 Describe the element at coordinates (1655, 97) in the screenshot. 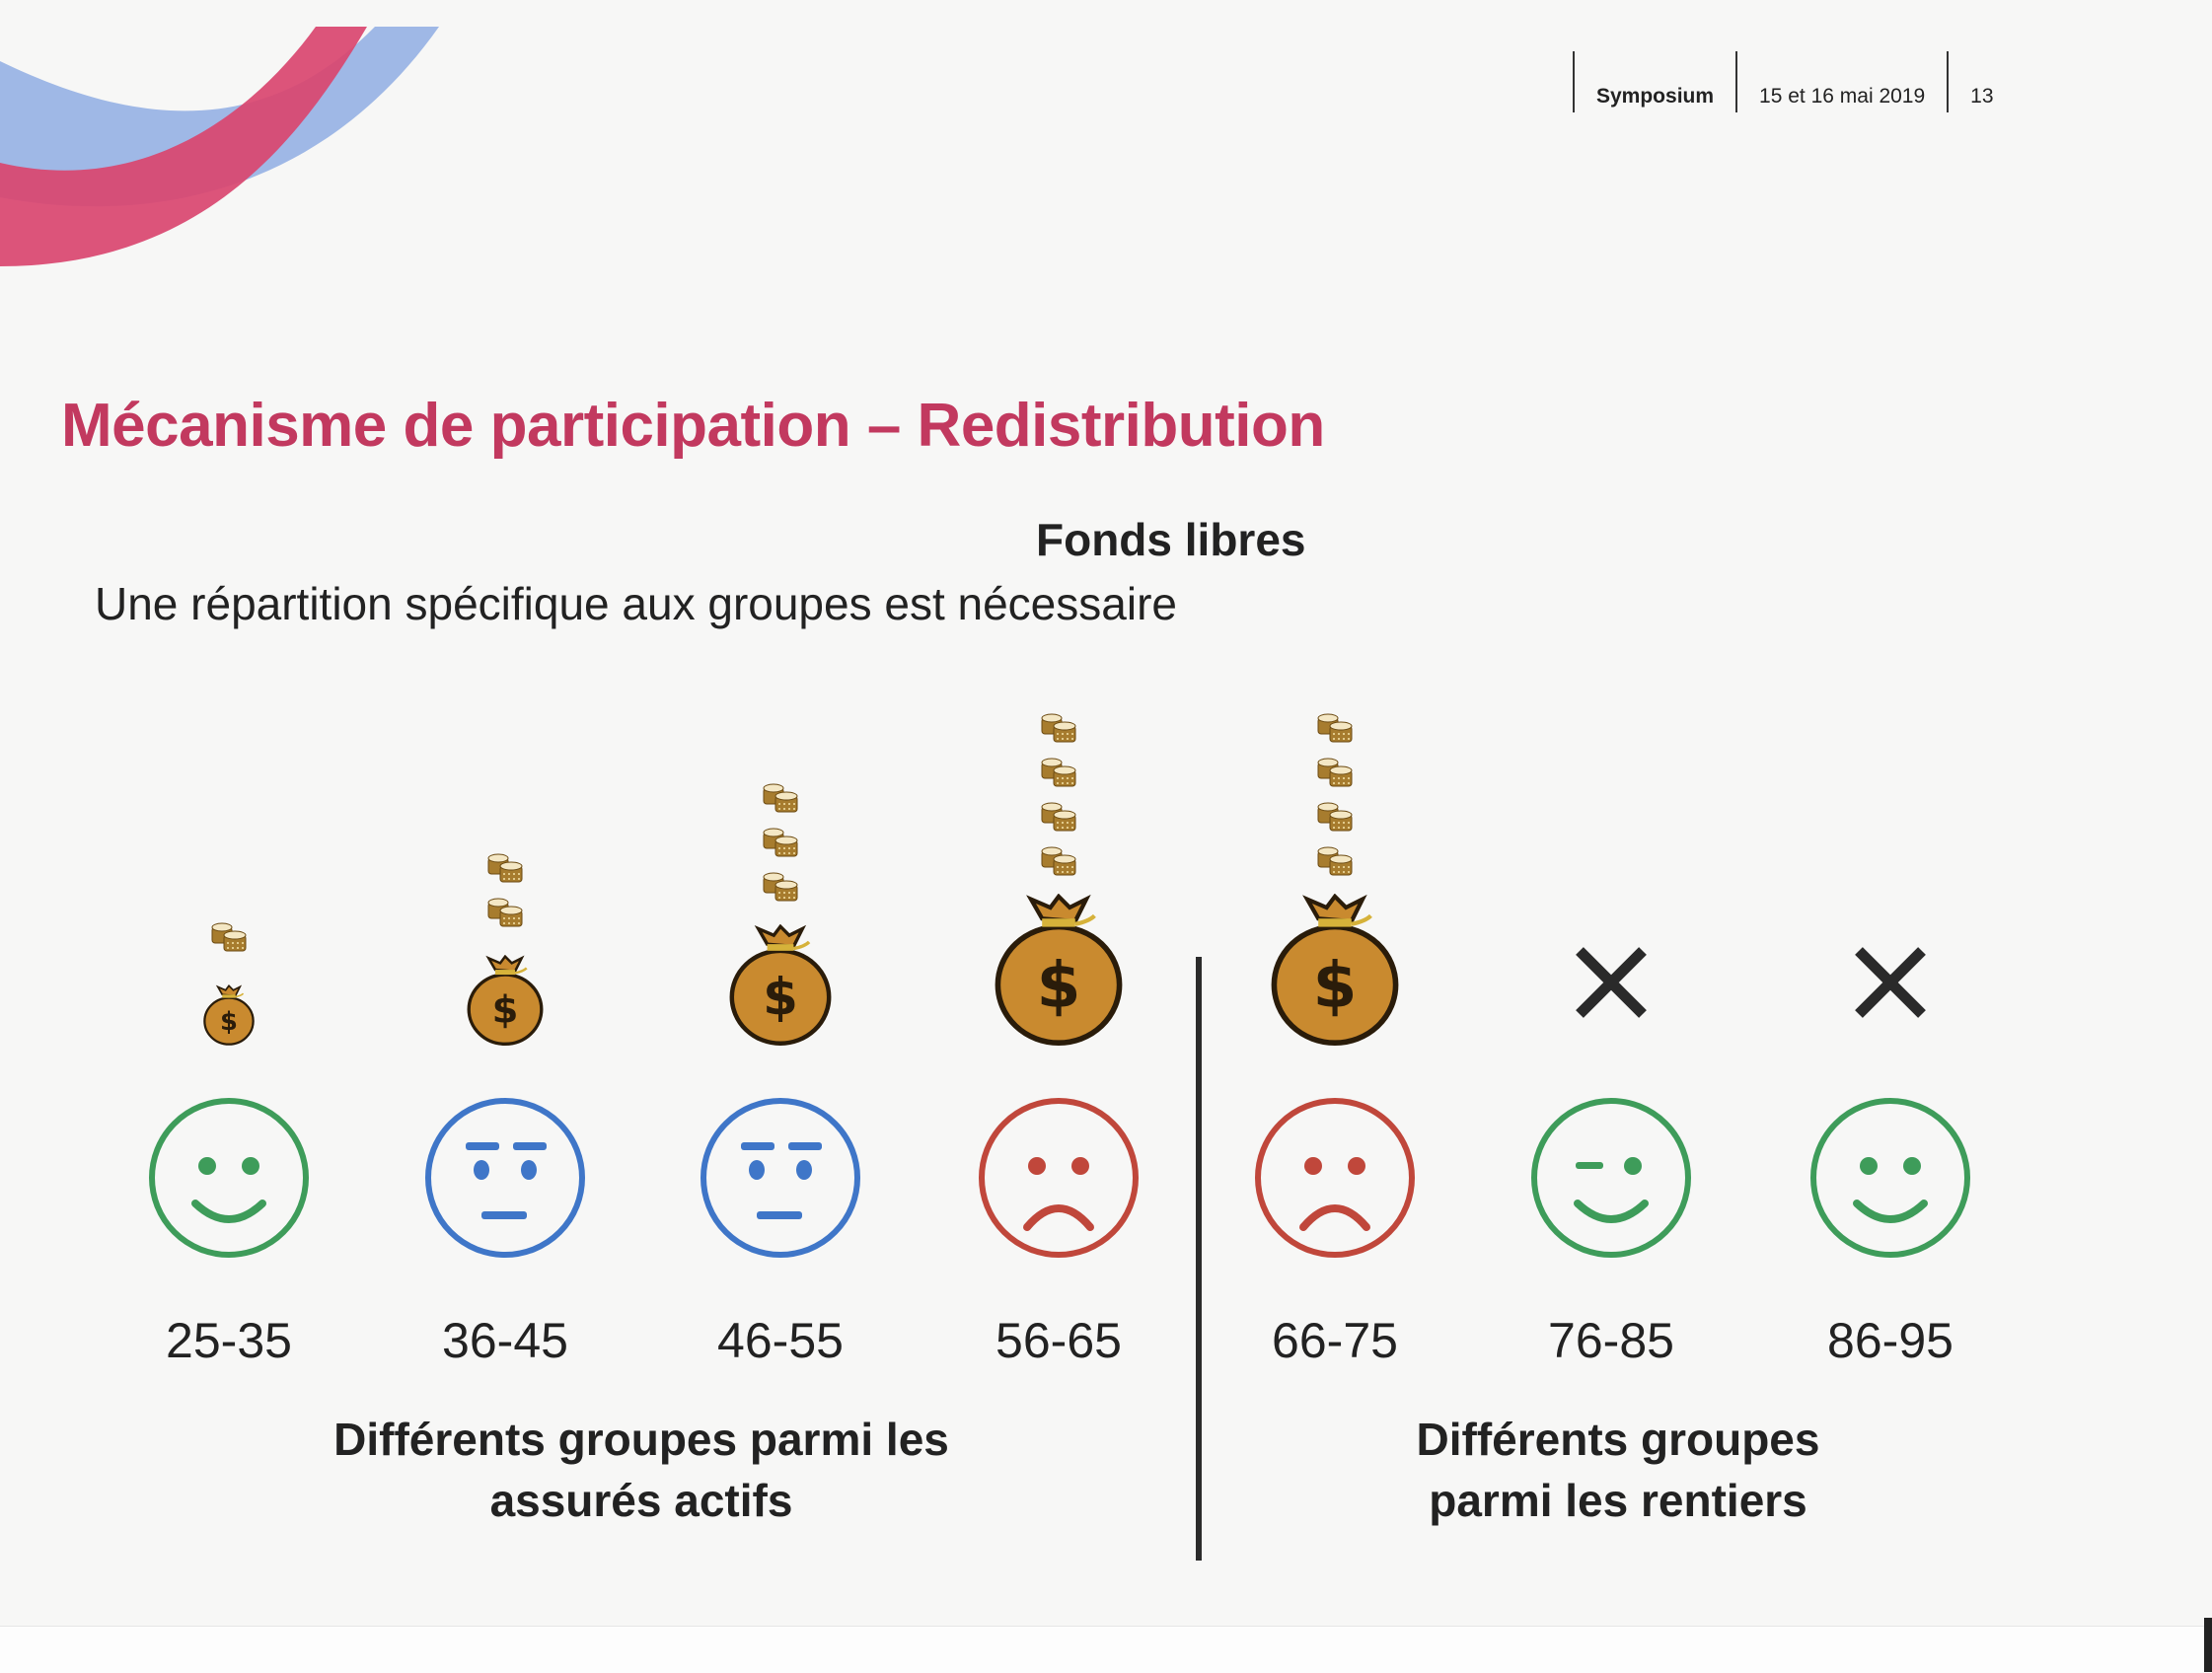

I see `header-event: Symposium` at that location.